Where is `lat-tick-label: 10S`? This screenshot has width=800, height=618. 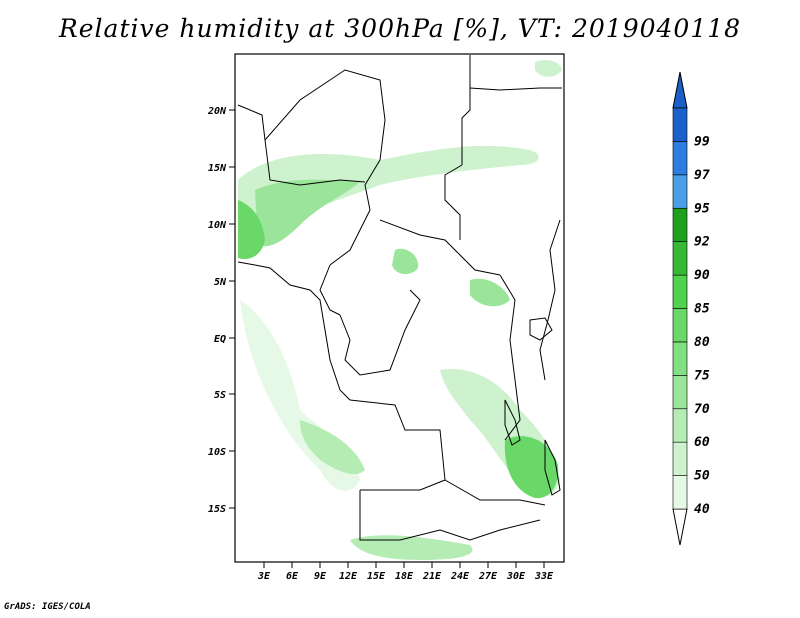
lat-tick-label: 10S is located at coordinates (217, 452).